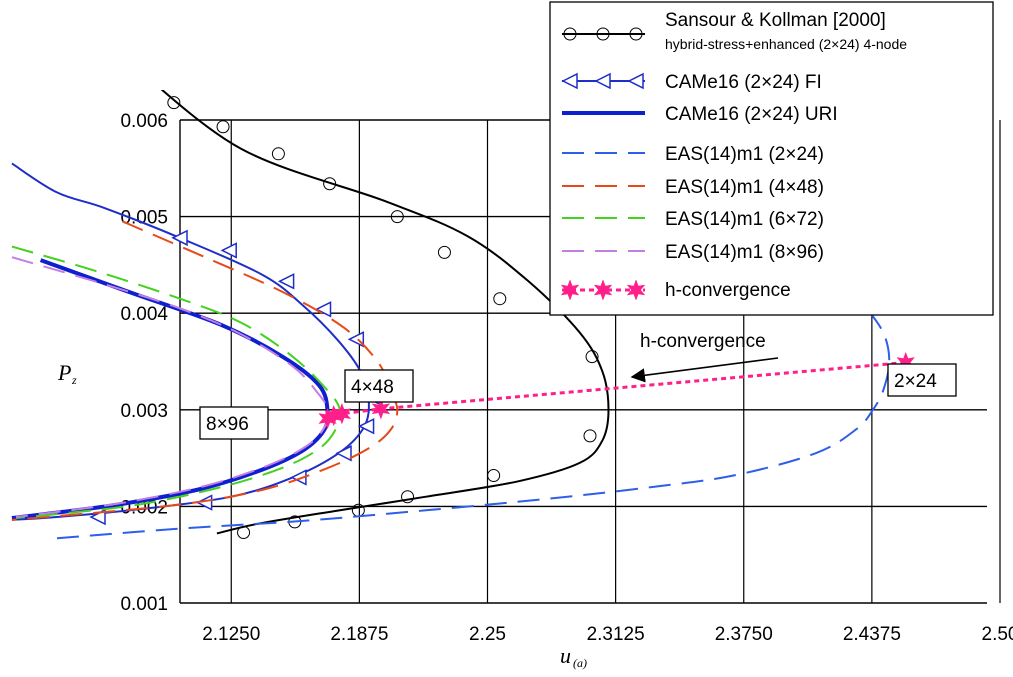  I want to click on annotation-arrow, so click(704, 370).